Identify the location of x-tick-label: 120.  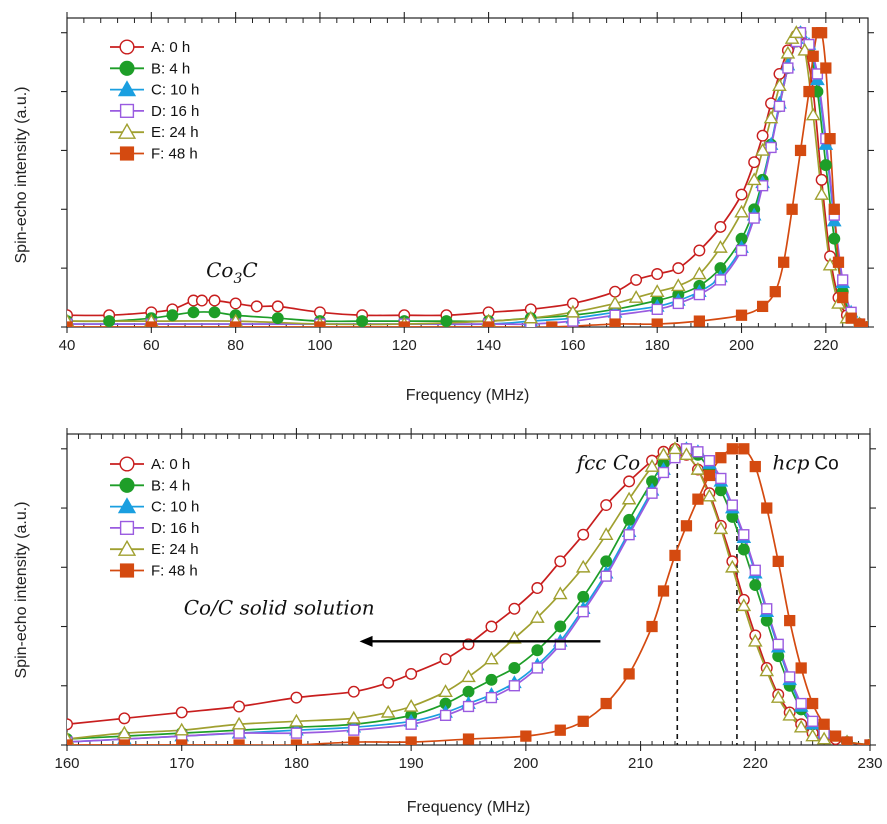
(404, 345).